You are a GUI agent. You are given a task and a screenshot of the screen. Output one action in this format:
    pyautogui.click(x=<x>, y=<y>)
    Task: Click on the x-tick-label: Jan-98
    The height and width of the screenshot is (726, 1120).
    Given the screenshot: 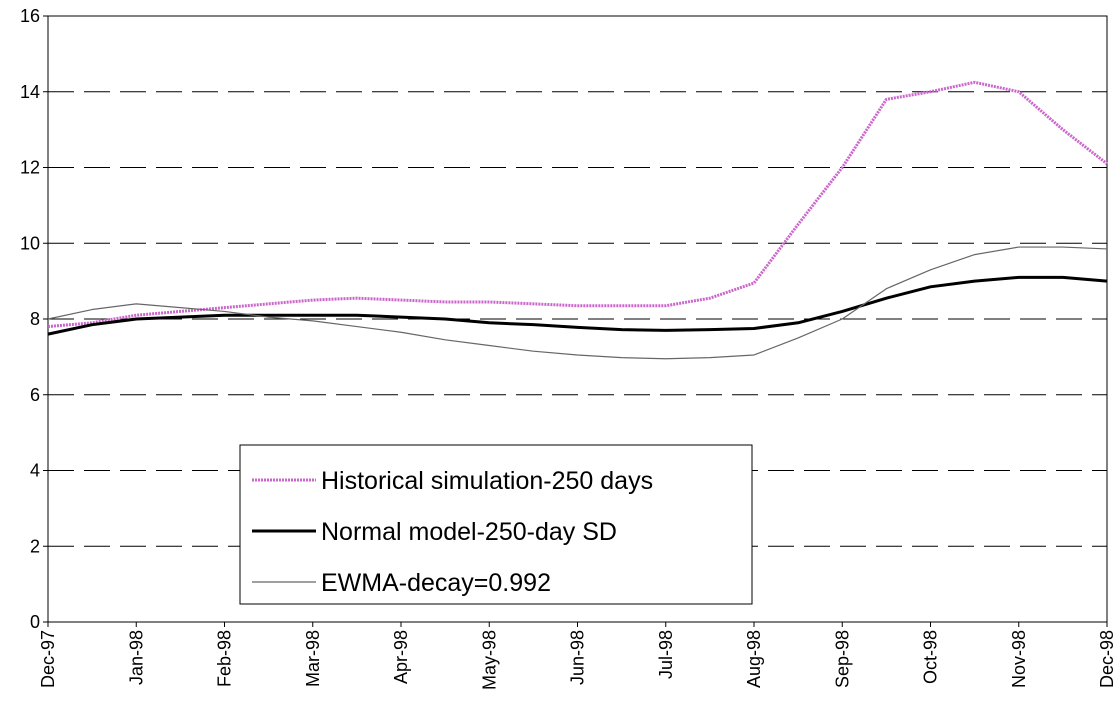 What is the action you would take?
    pyautogui.click(x=136, y=657)
    